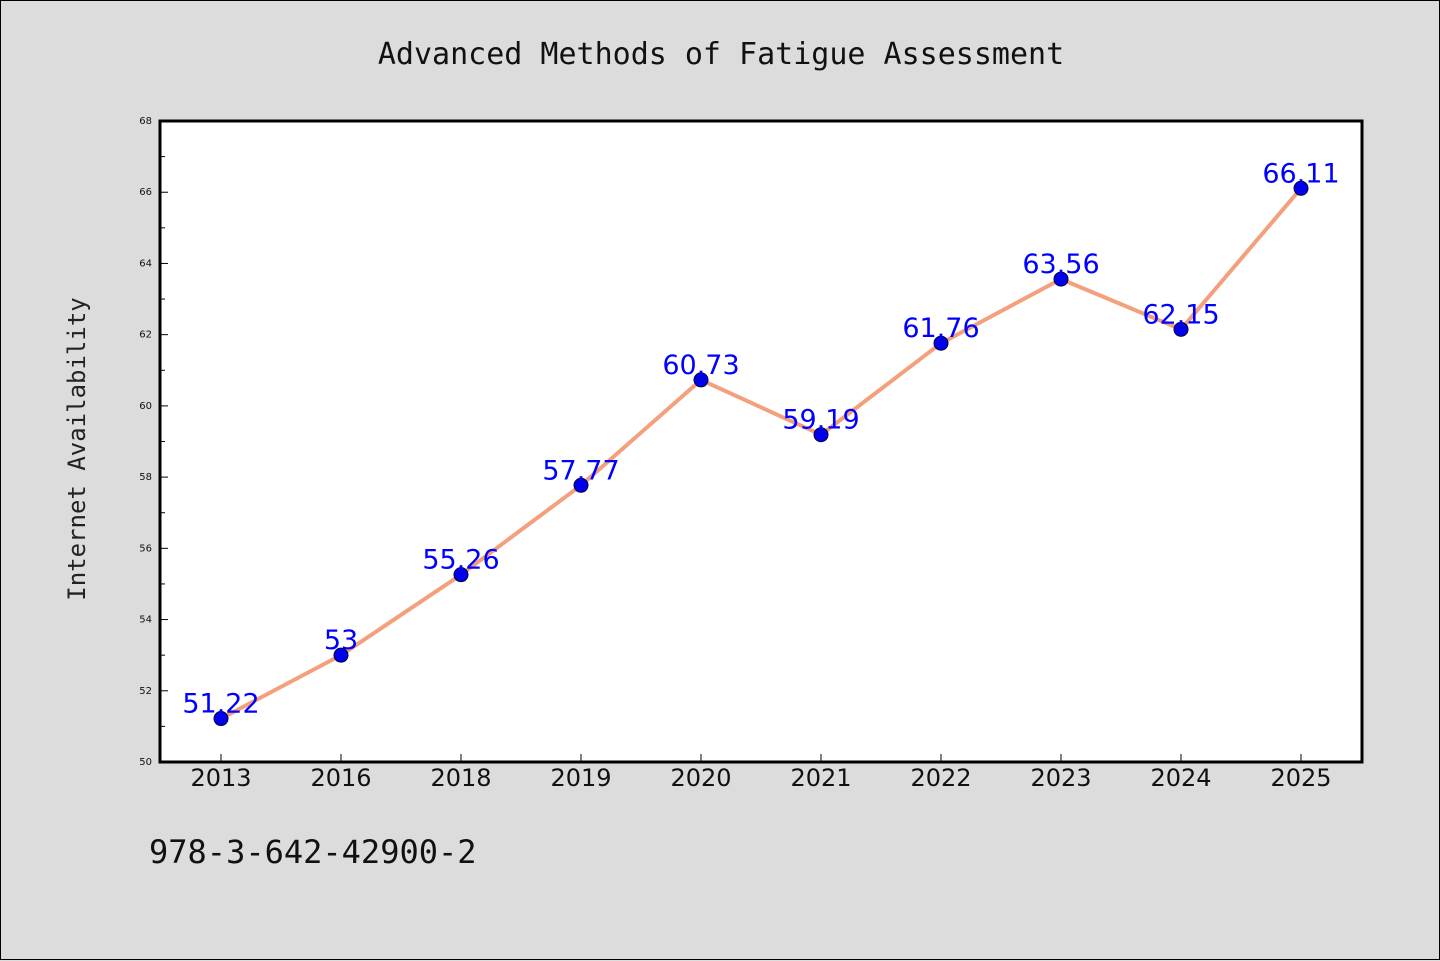 The width and height of the screenshot is (1440, 961). What do you see at coordinates (460, 778) in the screenshot?
I see `x-tick-label: 2018` at bounding box center [460, 778].